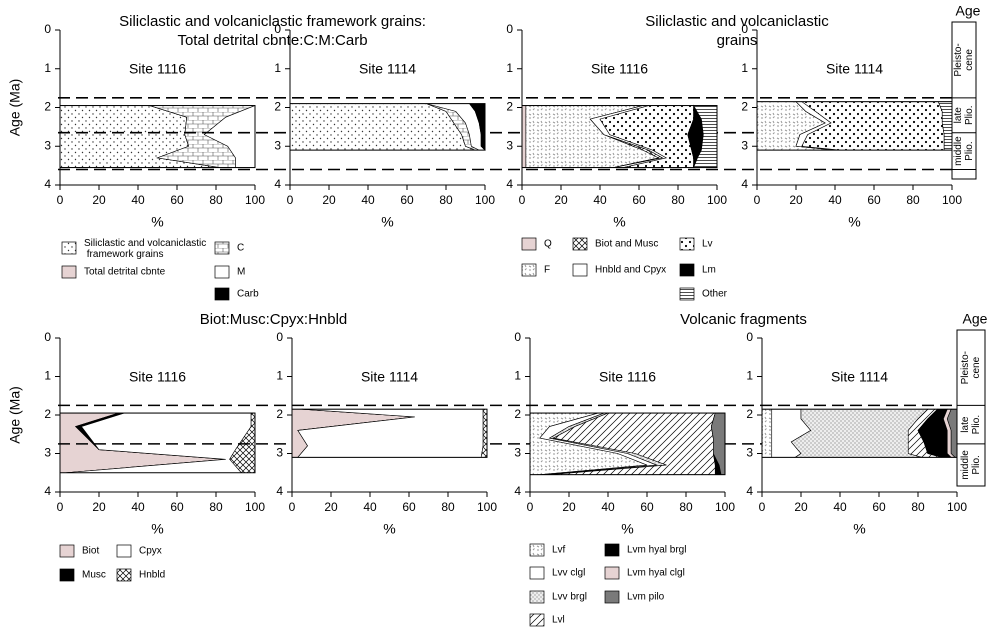 This screenshot has height=635, width=990. What do you see at coordinates (240, 248) in the screenshot?
I see `legend-label: C` at bounding box center [240, 248].